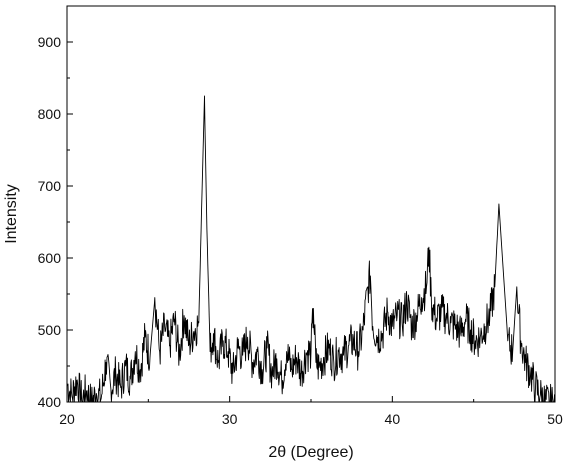  I want to click on x-axis-ticks: 20 30 40 50, so click(311, 411).